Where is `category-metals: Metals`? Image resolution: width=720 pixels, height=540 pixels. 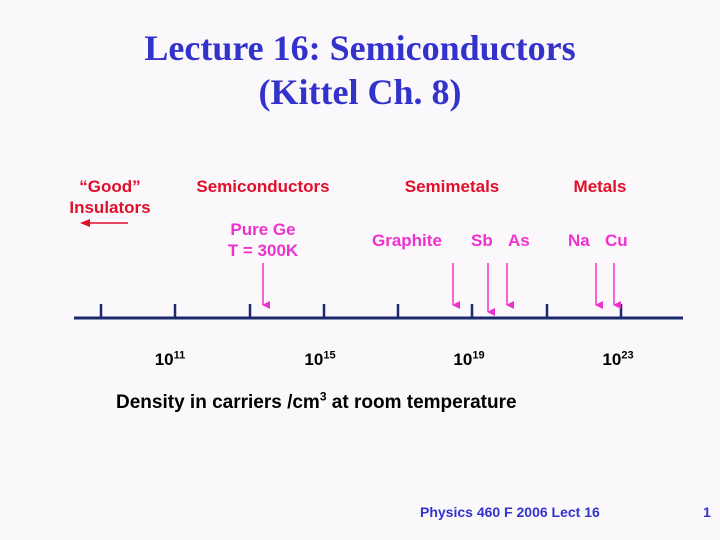
category-metals: Metals is located at coordinates (600, 186).